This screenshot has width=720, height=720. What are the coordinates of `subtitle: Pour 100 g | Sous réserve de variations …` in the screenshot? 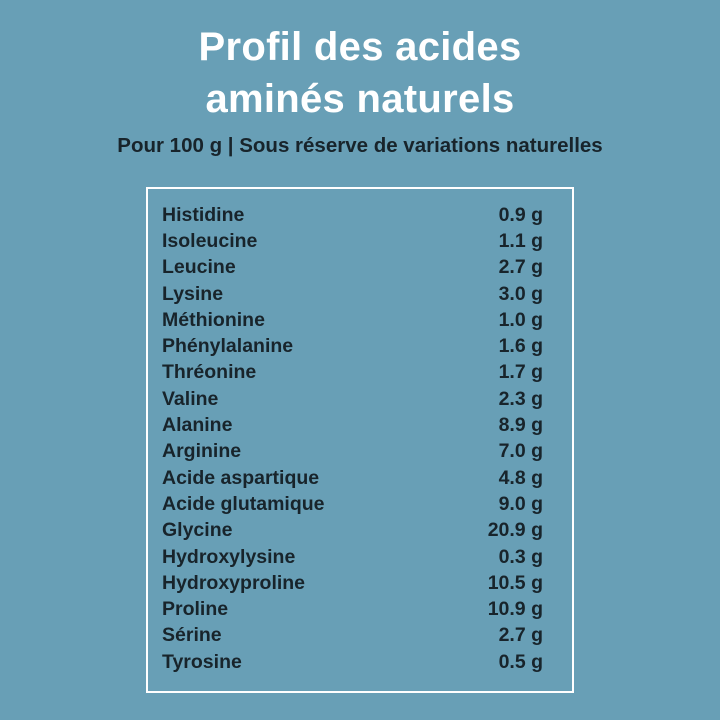 It's located at (360, 145).